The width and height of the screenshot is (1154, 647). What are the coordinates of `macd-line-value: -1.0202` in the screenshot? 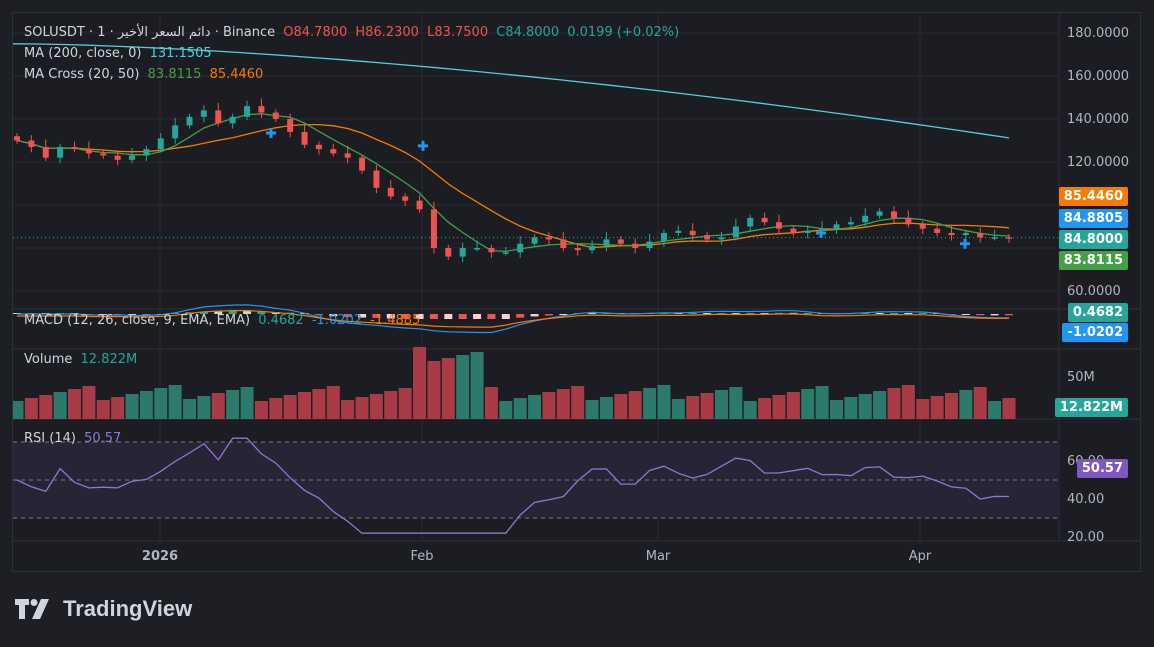 It's located at (337, 320).